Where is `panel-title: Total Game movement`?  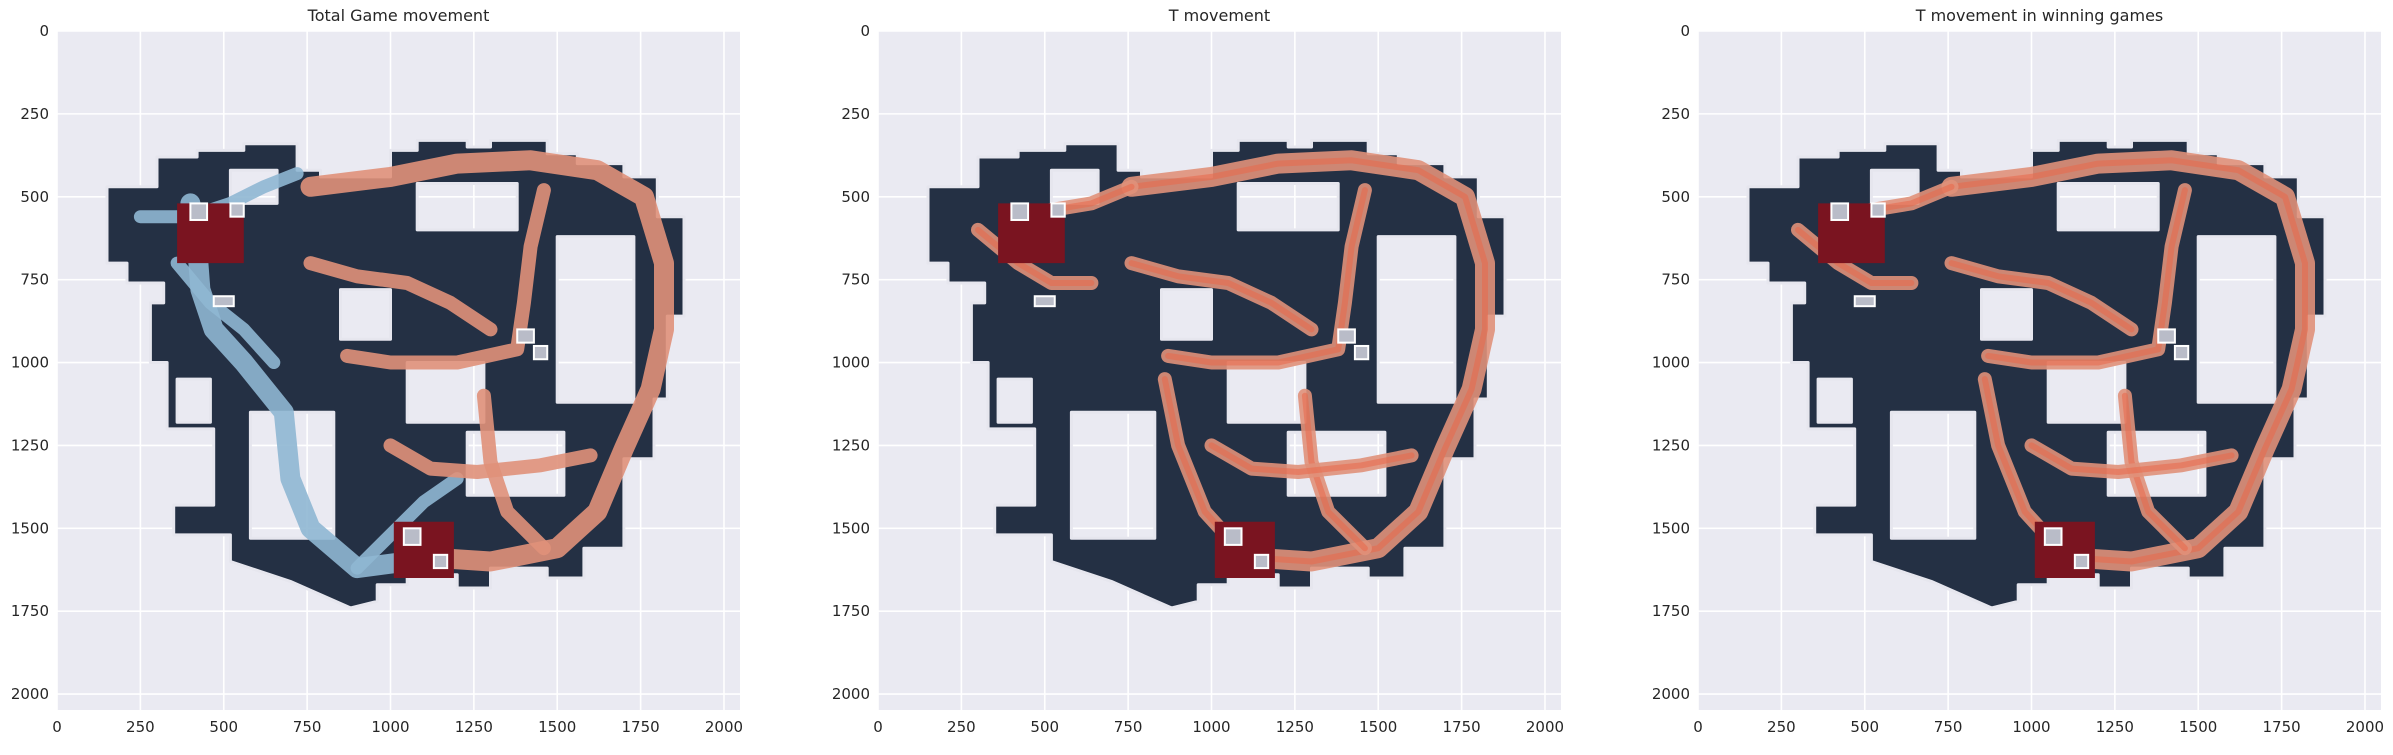 panel-title: Total Game movement is located at coordinates (398, 15).